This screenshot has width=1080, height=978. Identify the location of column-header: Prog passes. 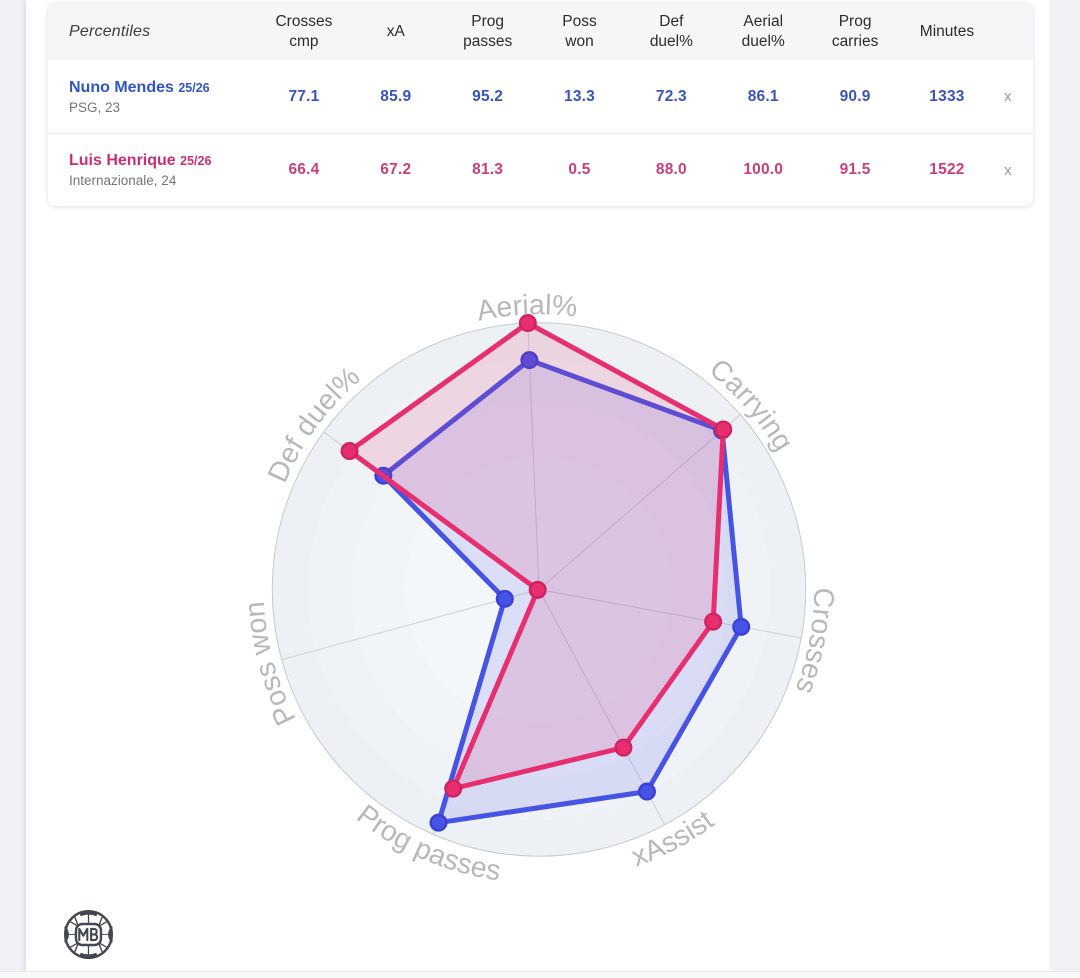
(488, 31).